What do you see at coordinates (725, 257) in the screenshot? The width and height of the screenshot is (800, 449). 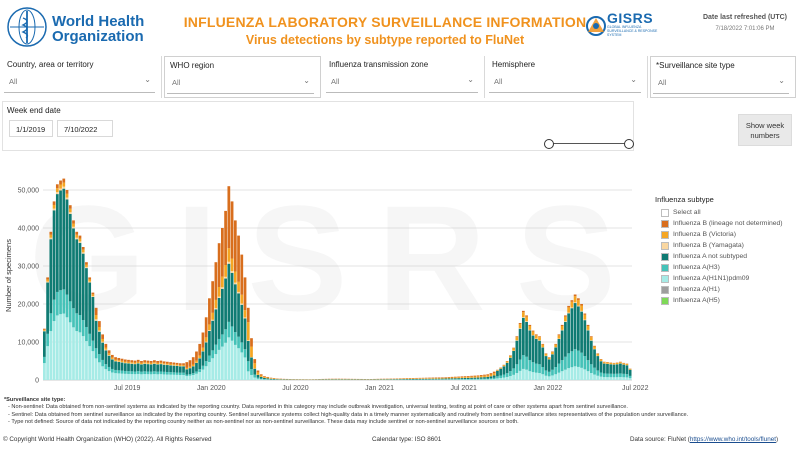 I see `legend-item: Influenza A not subtyped` at bounding box center [725, 257].